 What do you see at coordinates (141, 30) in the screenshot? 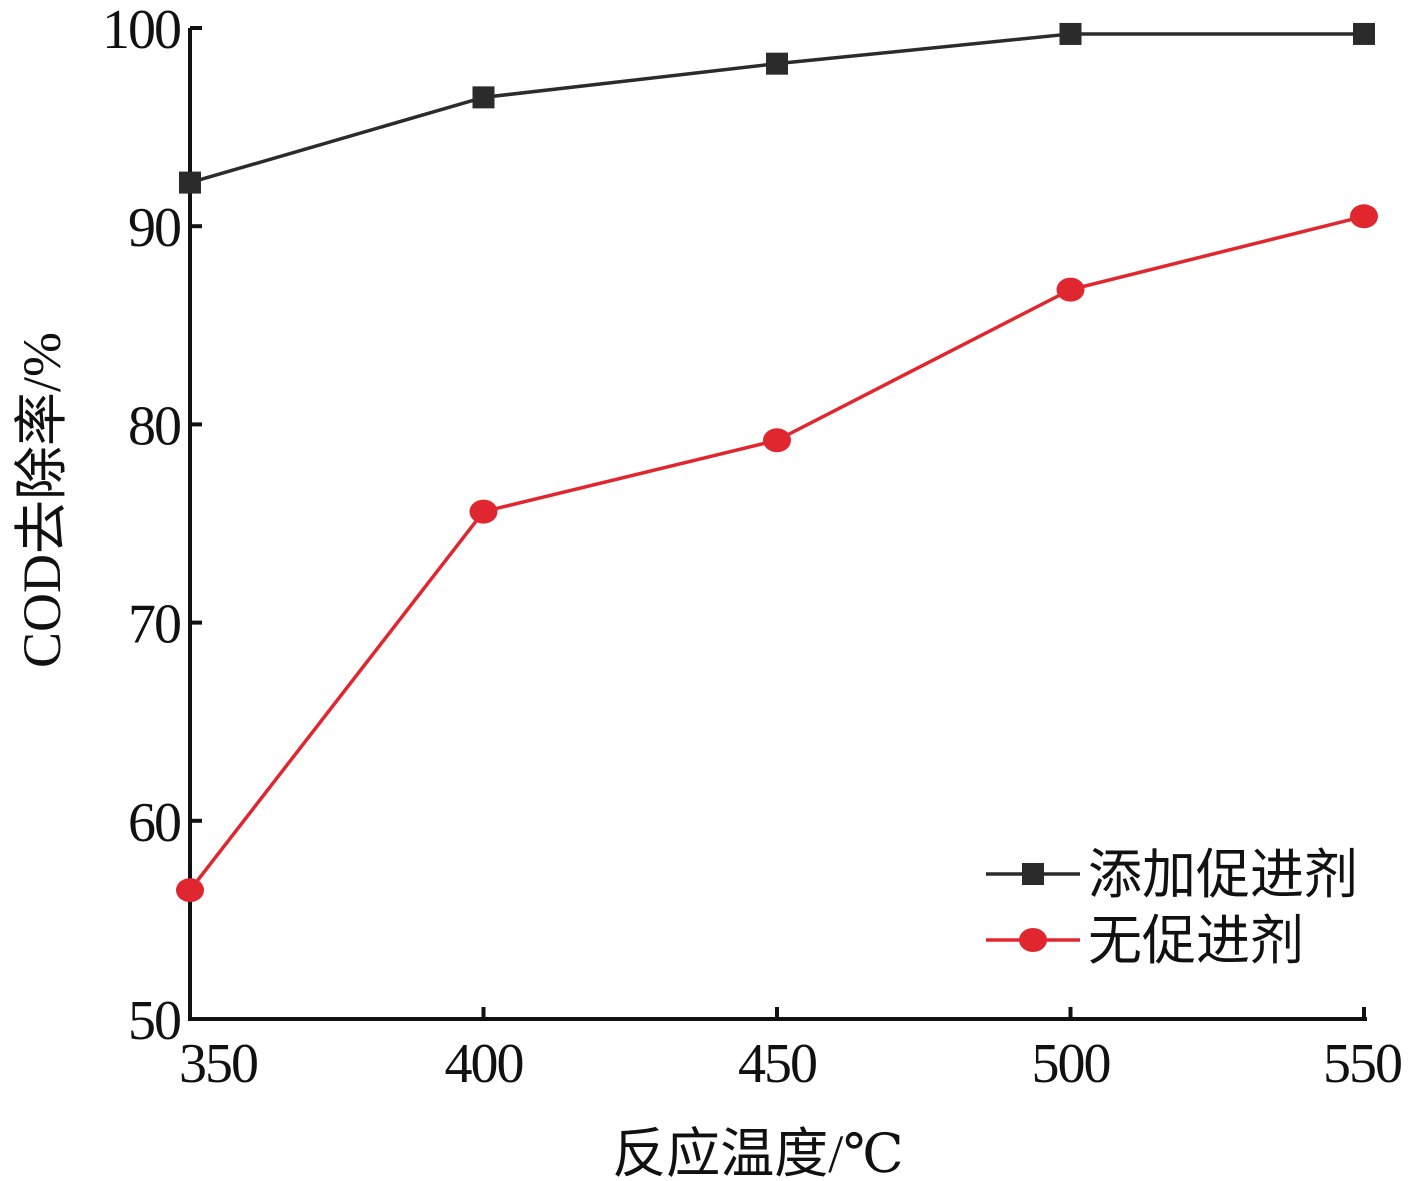
I see `y-tick-label: 100` at bounding box center [141, 30].